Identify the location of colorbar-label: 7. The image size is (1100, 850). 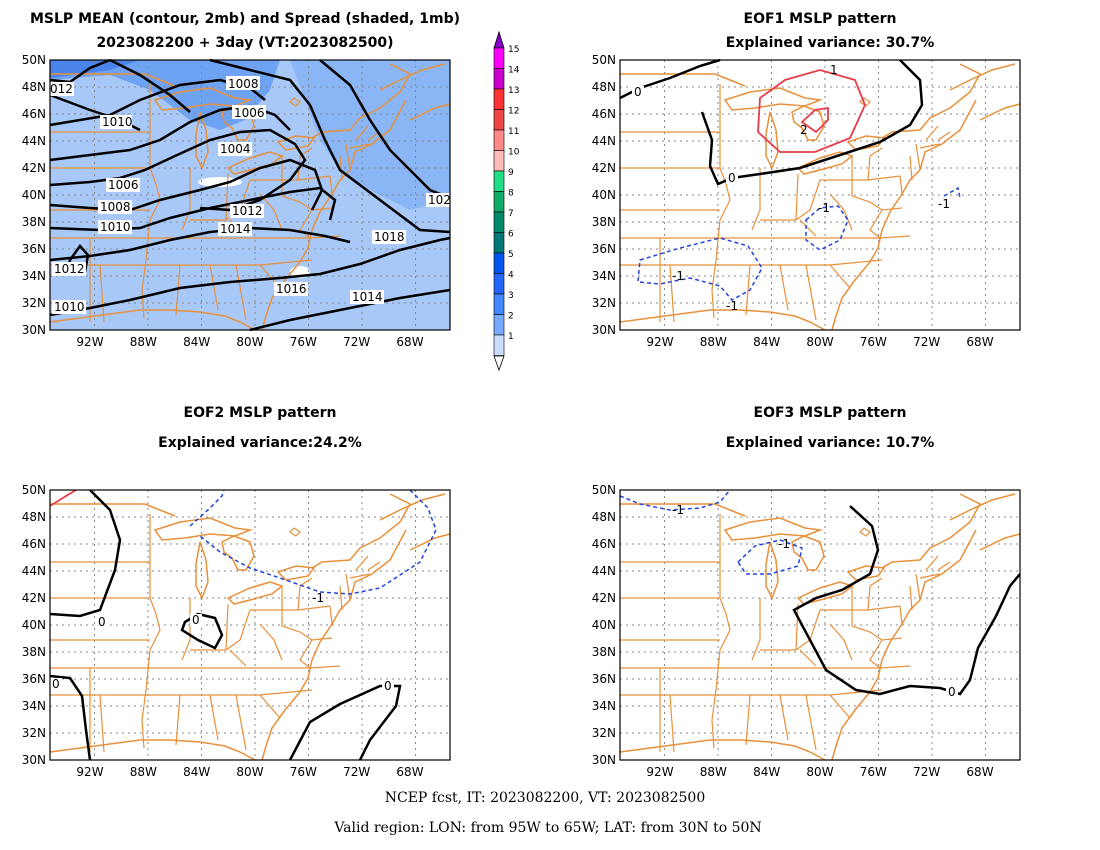
(511, 214).